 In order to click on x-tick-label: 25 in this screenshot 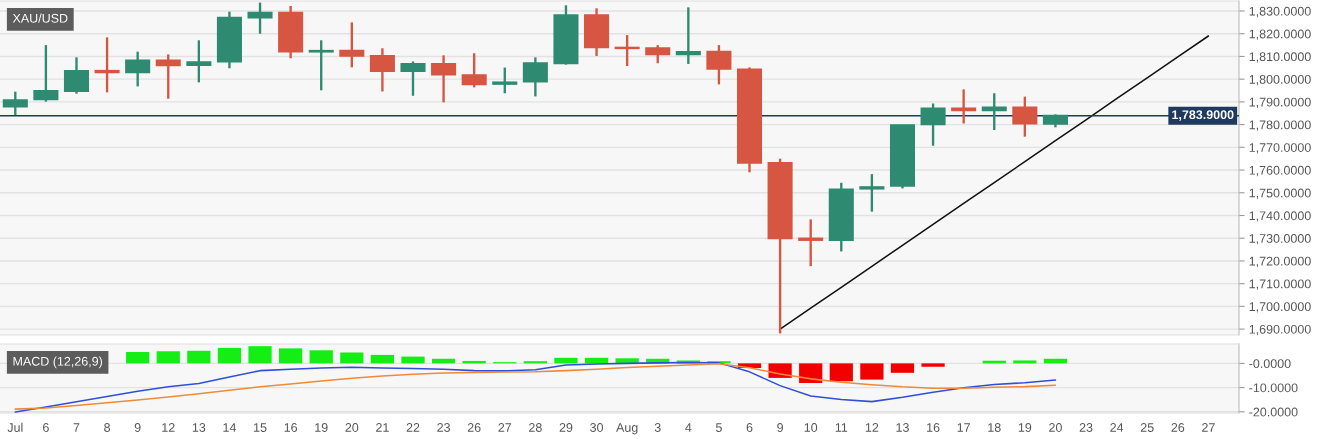, I will do `click(1147, 427)`.